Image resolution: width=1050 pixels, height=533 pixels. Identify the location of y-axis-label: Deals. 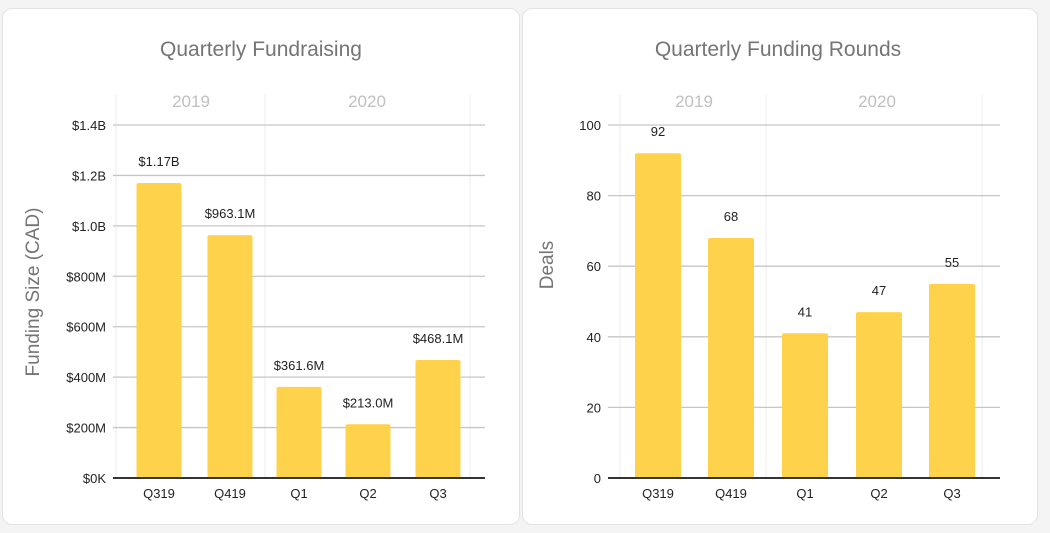
(547, 265).